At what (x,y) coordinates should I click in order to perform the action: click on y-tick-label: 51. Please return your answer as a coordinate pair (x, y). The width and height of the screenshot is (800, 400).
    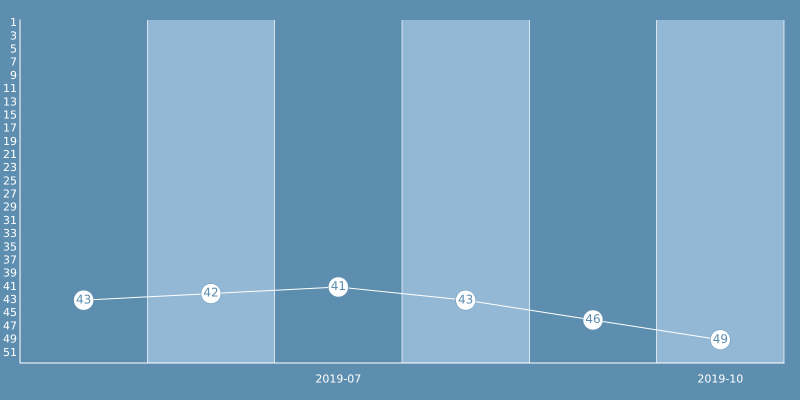
    Looking at the image, I should click on (10, 352).